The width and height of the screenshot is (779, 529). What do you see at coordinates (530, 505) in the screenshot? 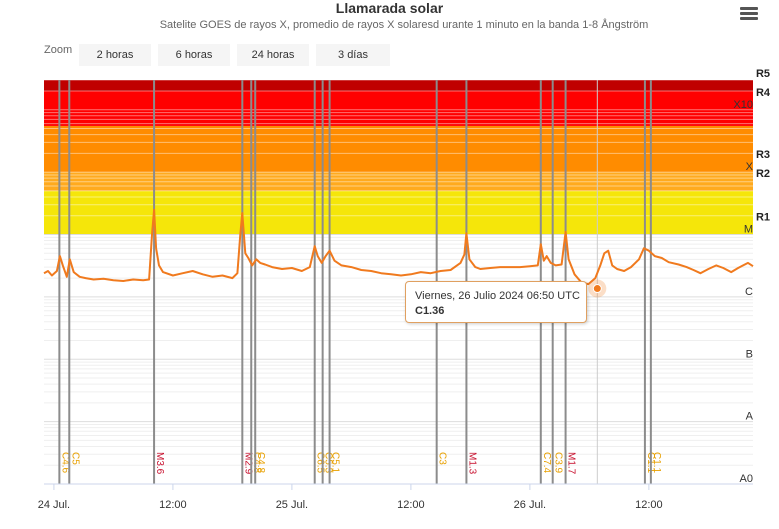
I see `x-tick-label: 26 Jul.` at bounding box center [530, 505].